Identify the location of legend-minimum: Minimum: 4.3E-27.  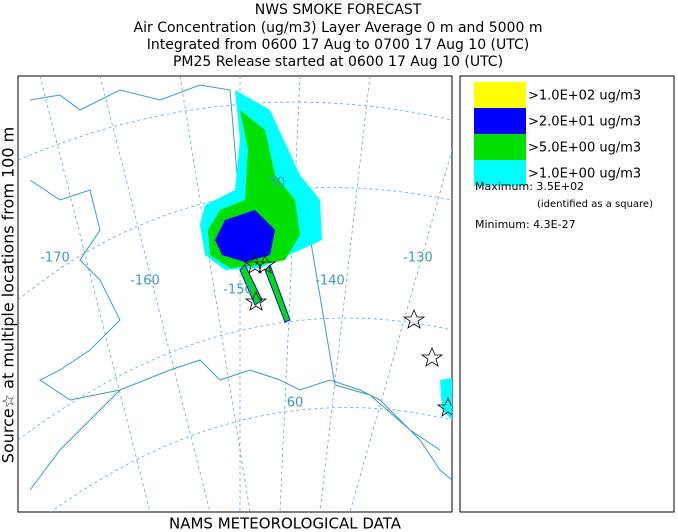
(525, 224).